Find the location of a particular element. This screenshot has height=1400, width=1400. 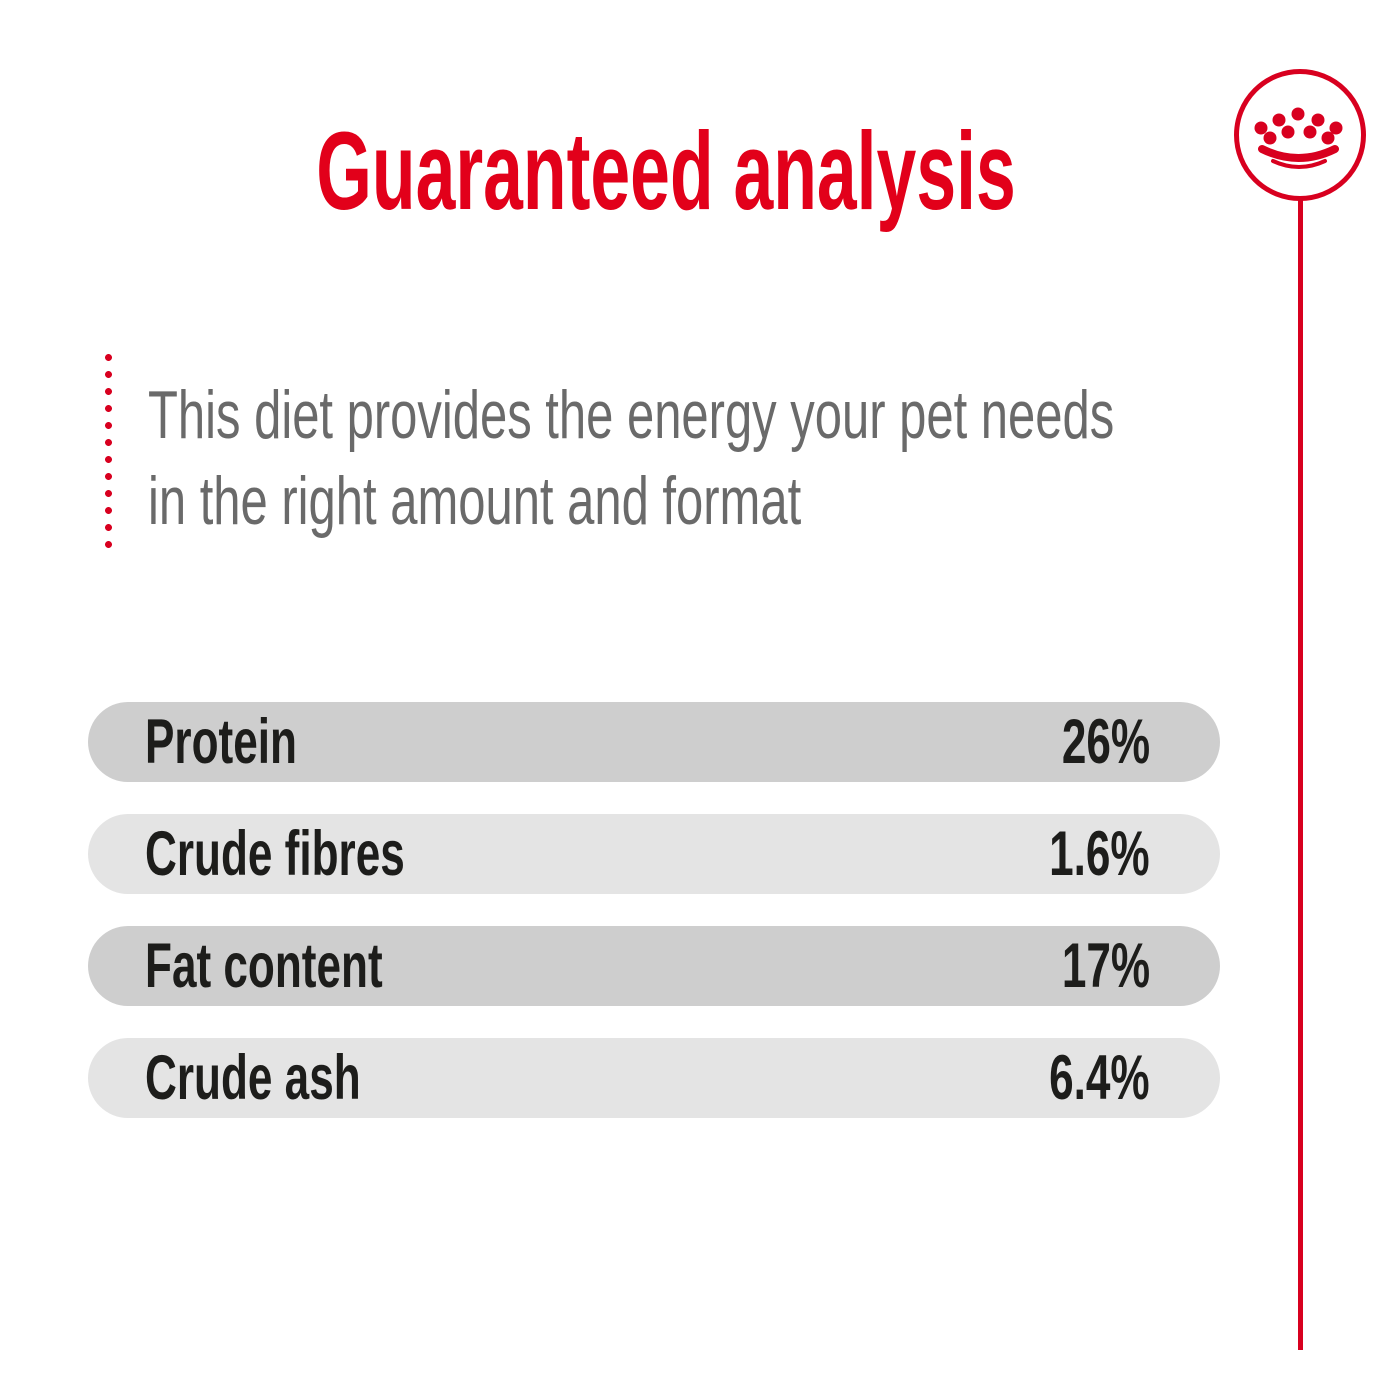

table-row-protein: Protein 26% is located at coordinates (654, 742).